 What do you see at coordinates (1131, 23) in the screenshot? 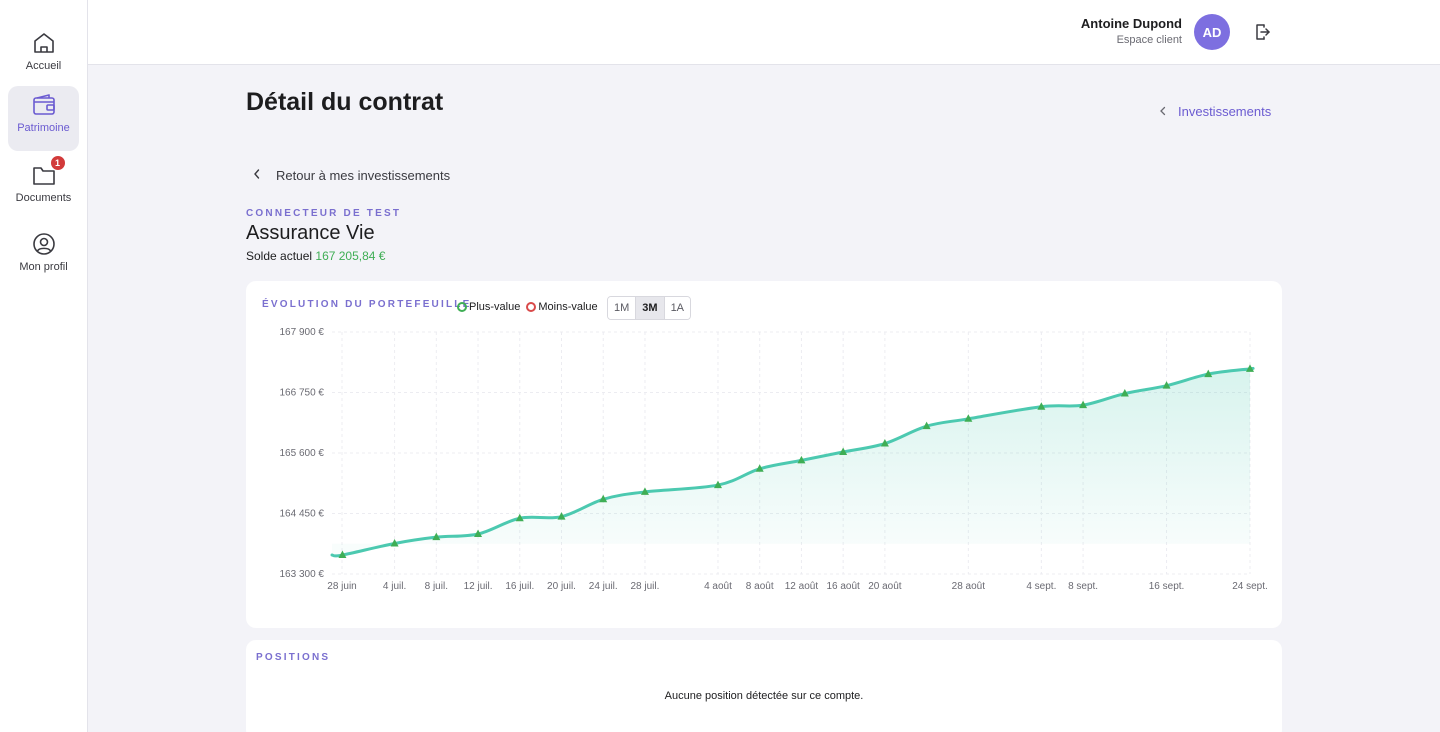
I see `user-name: Antoine Dupond` at bounding box center [1131, 23].